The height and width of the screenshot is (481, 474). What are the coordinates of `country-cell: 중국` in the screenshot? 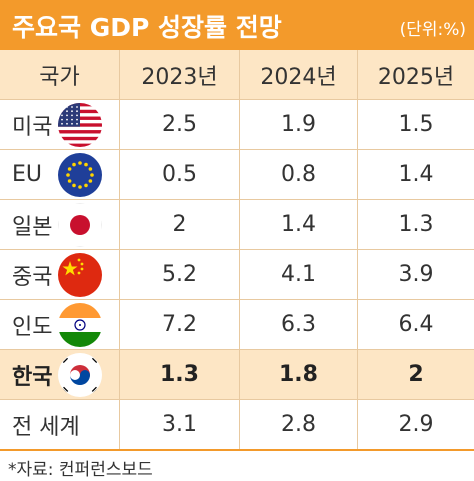 It's located at (60, 275).